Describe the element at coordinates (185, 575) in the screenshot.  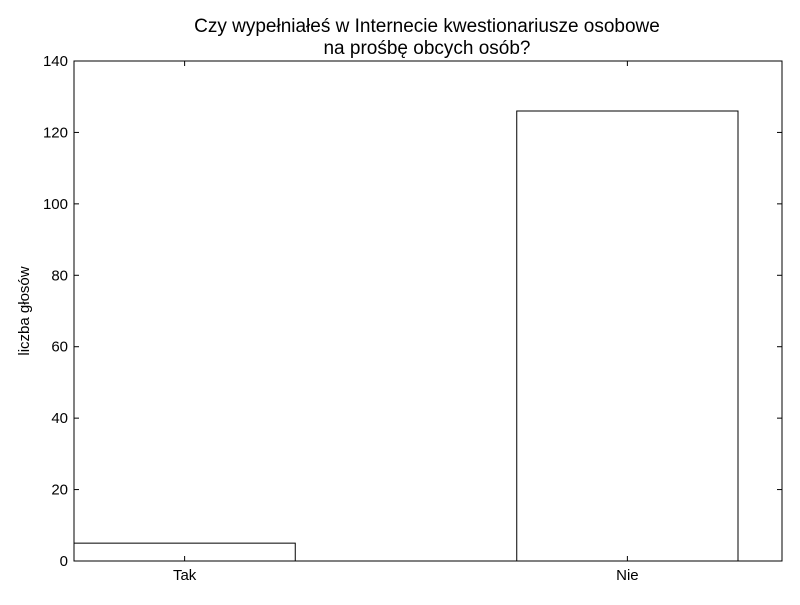
I see `x-tick-label: Tak` at that location.